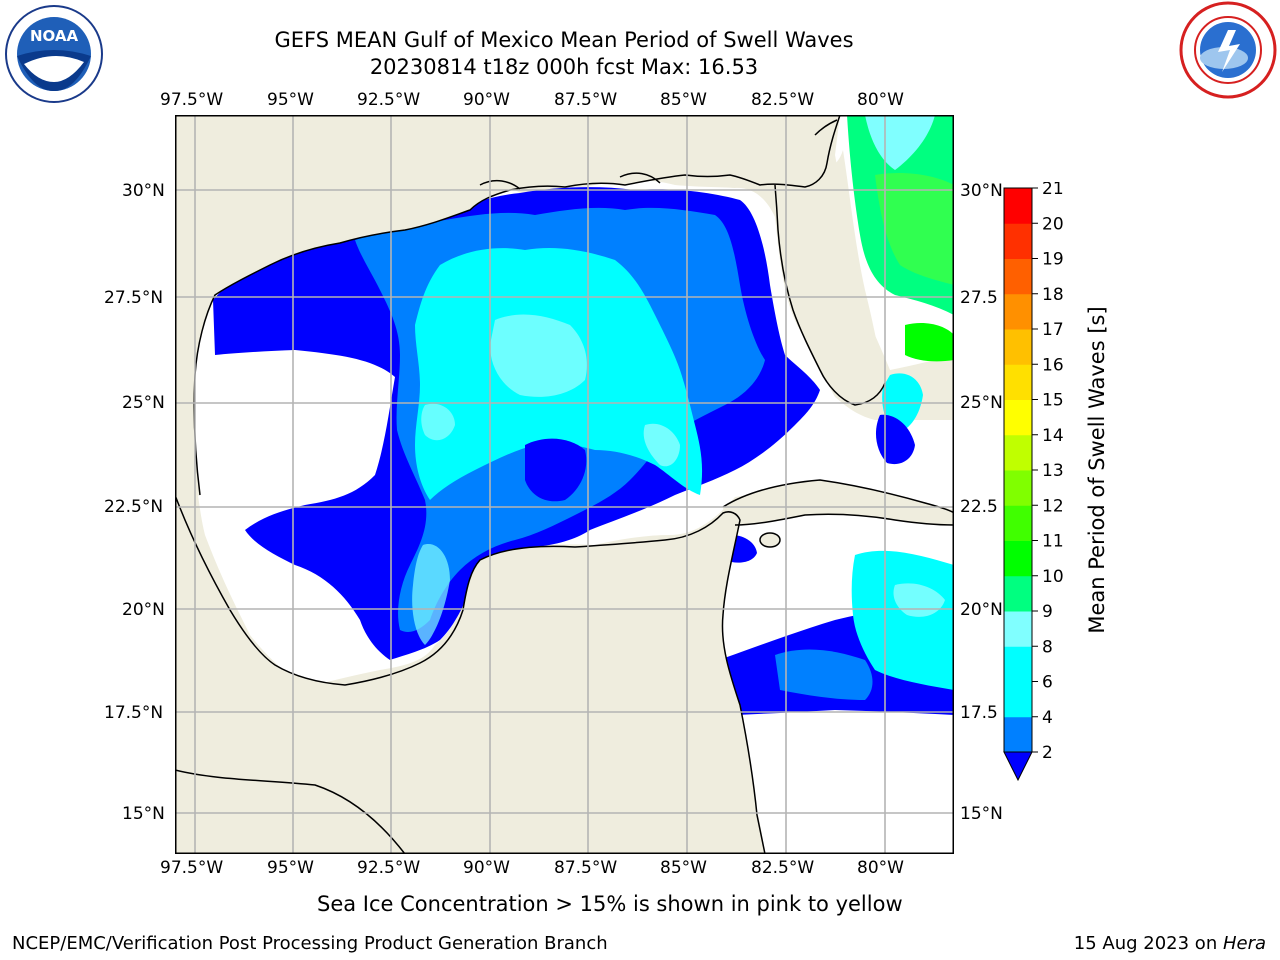 The image size is (1280, 960). I want to click on right-lat-tick: 15°N, so click(981, 814).